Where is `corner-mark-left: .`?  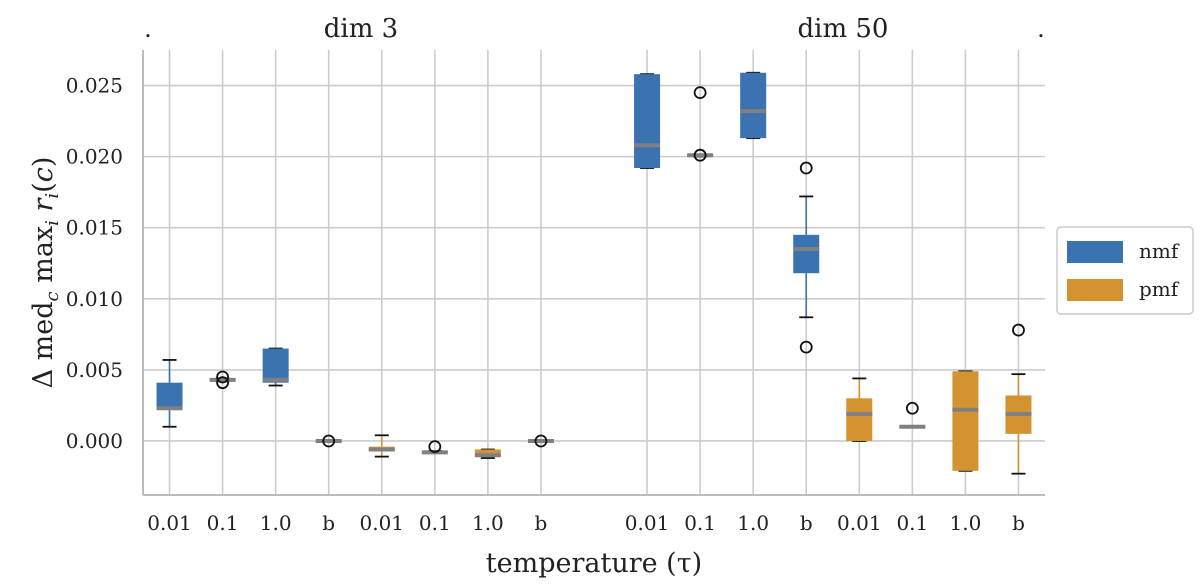 corner-mark-left: . is located at coordinates (148, 29).